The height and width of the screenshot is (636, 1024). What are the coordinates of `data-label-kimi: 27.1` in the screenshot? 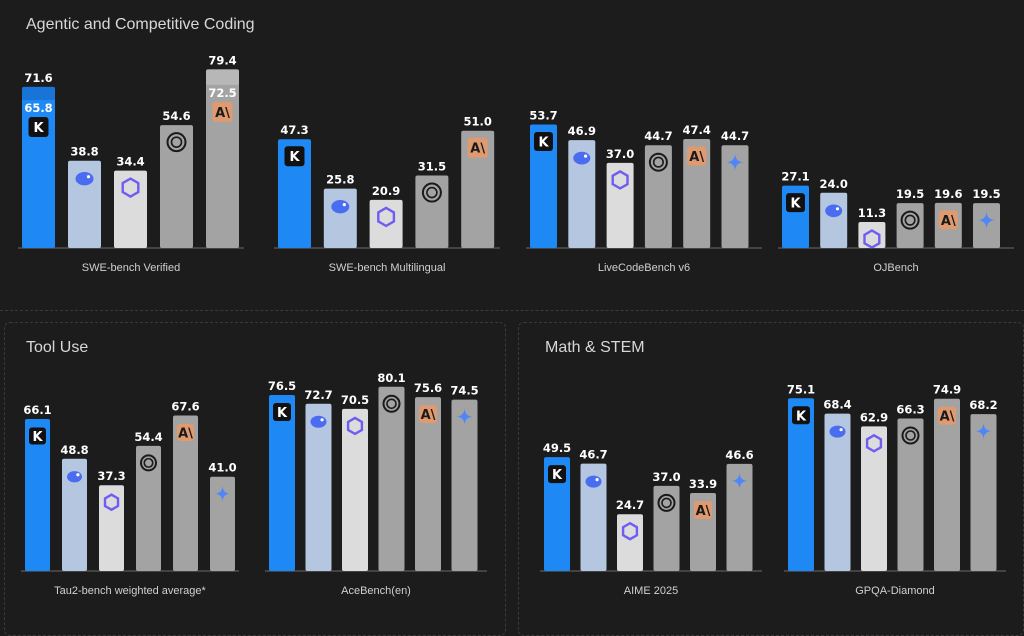 It's located at (795, 177).